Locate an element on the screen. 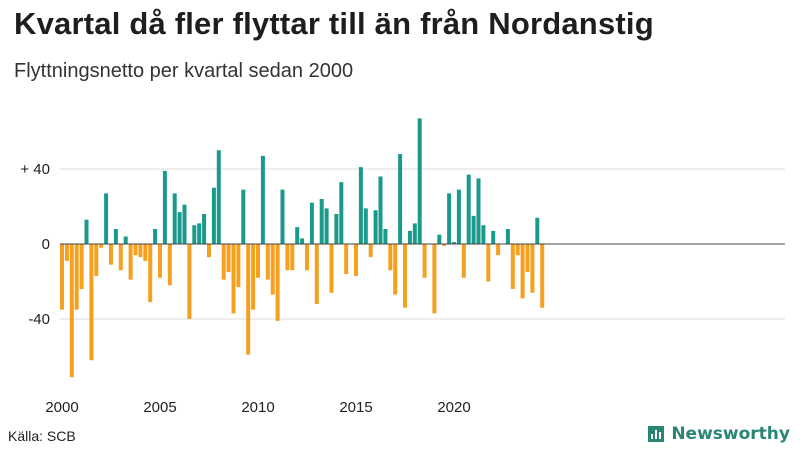 This screenshot has width=800, height=450. bar-chart-logo-icon is located at coordinates (656, 434).